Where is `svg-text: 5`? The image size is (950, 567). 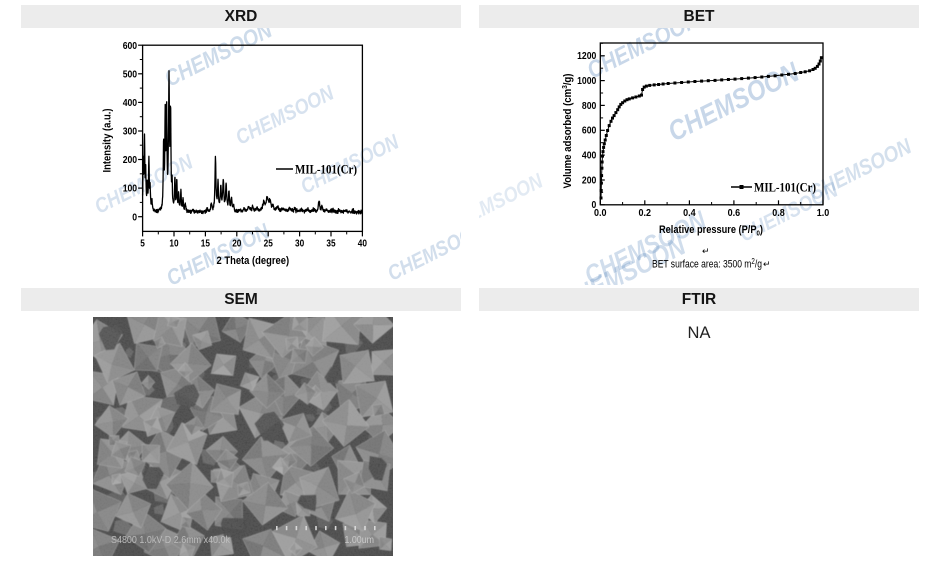
svg-text: 5 is located at coordinates (142, 243).